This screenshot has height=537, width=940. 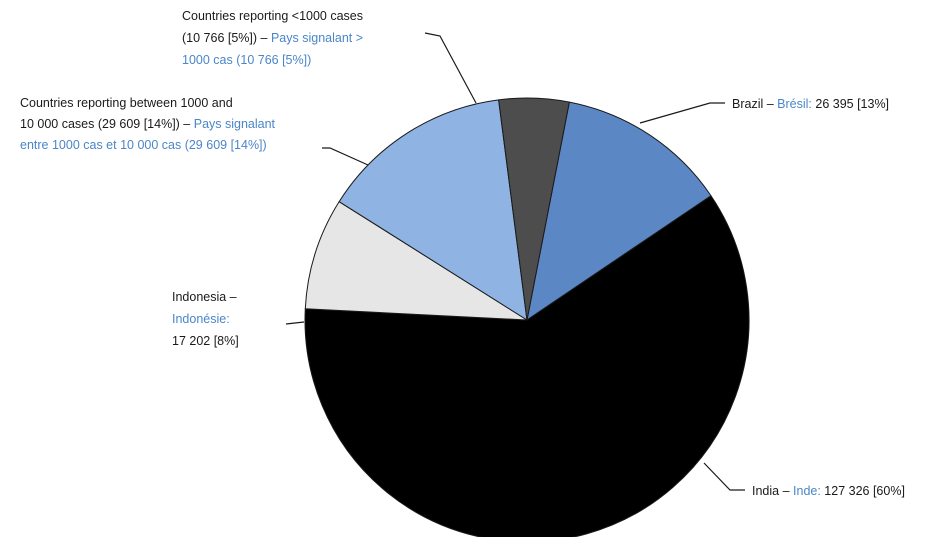 I want to click on label-indonesia-line2: Indonésie:, so click(x=201, y=319).